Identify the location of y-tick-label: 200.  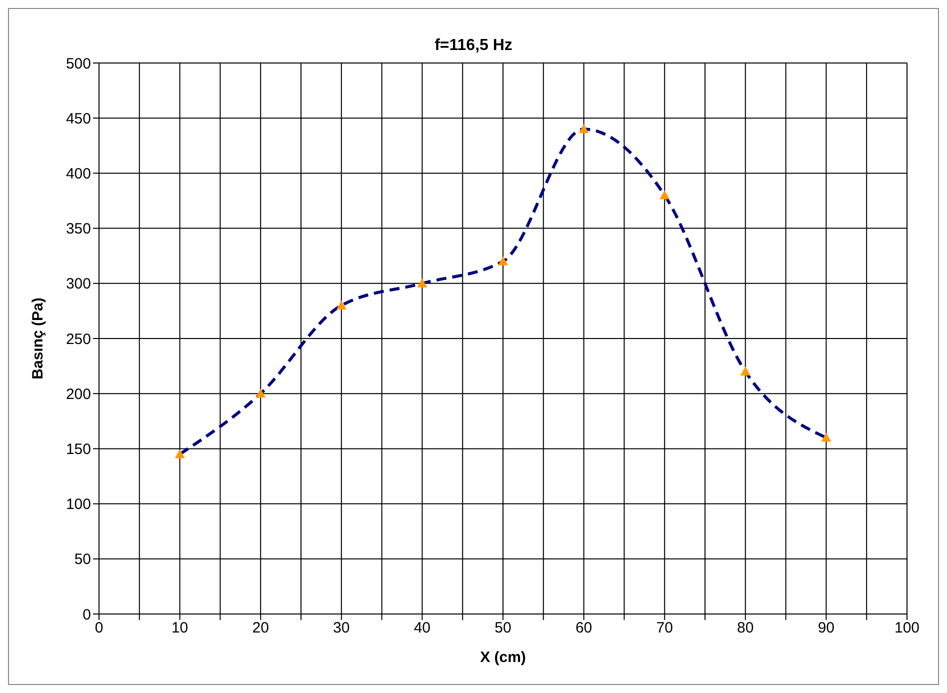
(78, 394).